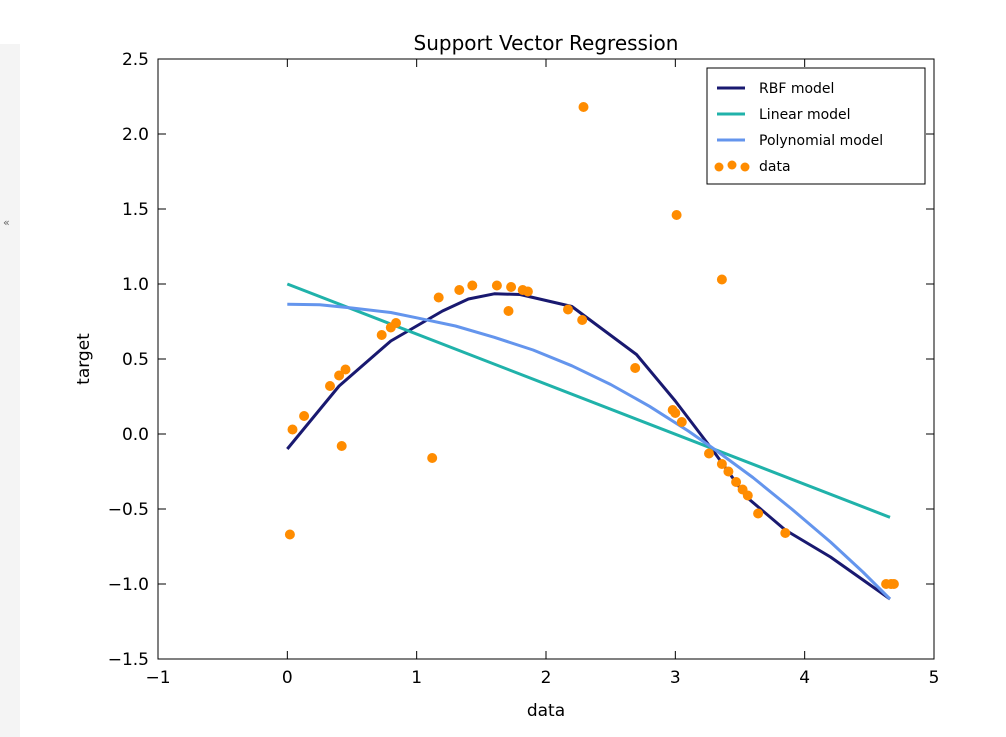 The image size is (1006, 737). What do you see at coordinates (804, 678) in the screenshot?
I see `x-tick-label: 4` at bounding box center [804, 678].